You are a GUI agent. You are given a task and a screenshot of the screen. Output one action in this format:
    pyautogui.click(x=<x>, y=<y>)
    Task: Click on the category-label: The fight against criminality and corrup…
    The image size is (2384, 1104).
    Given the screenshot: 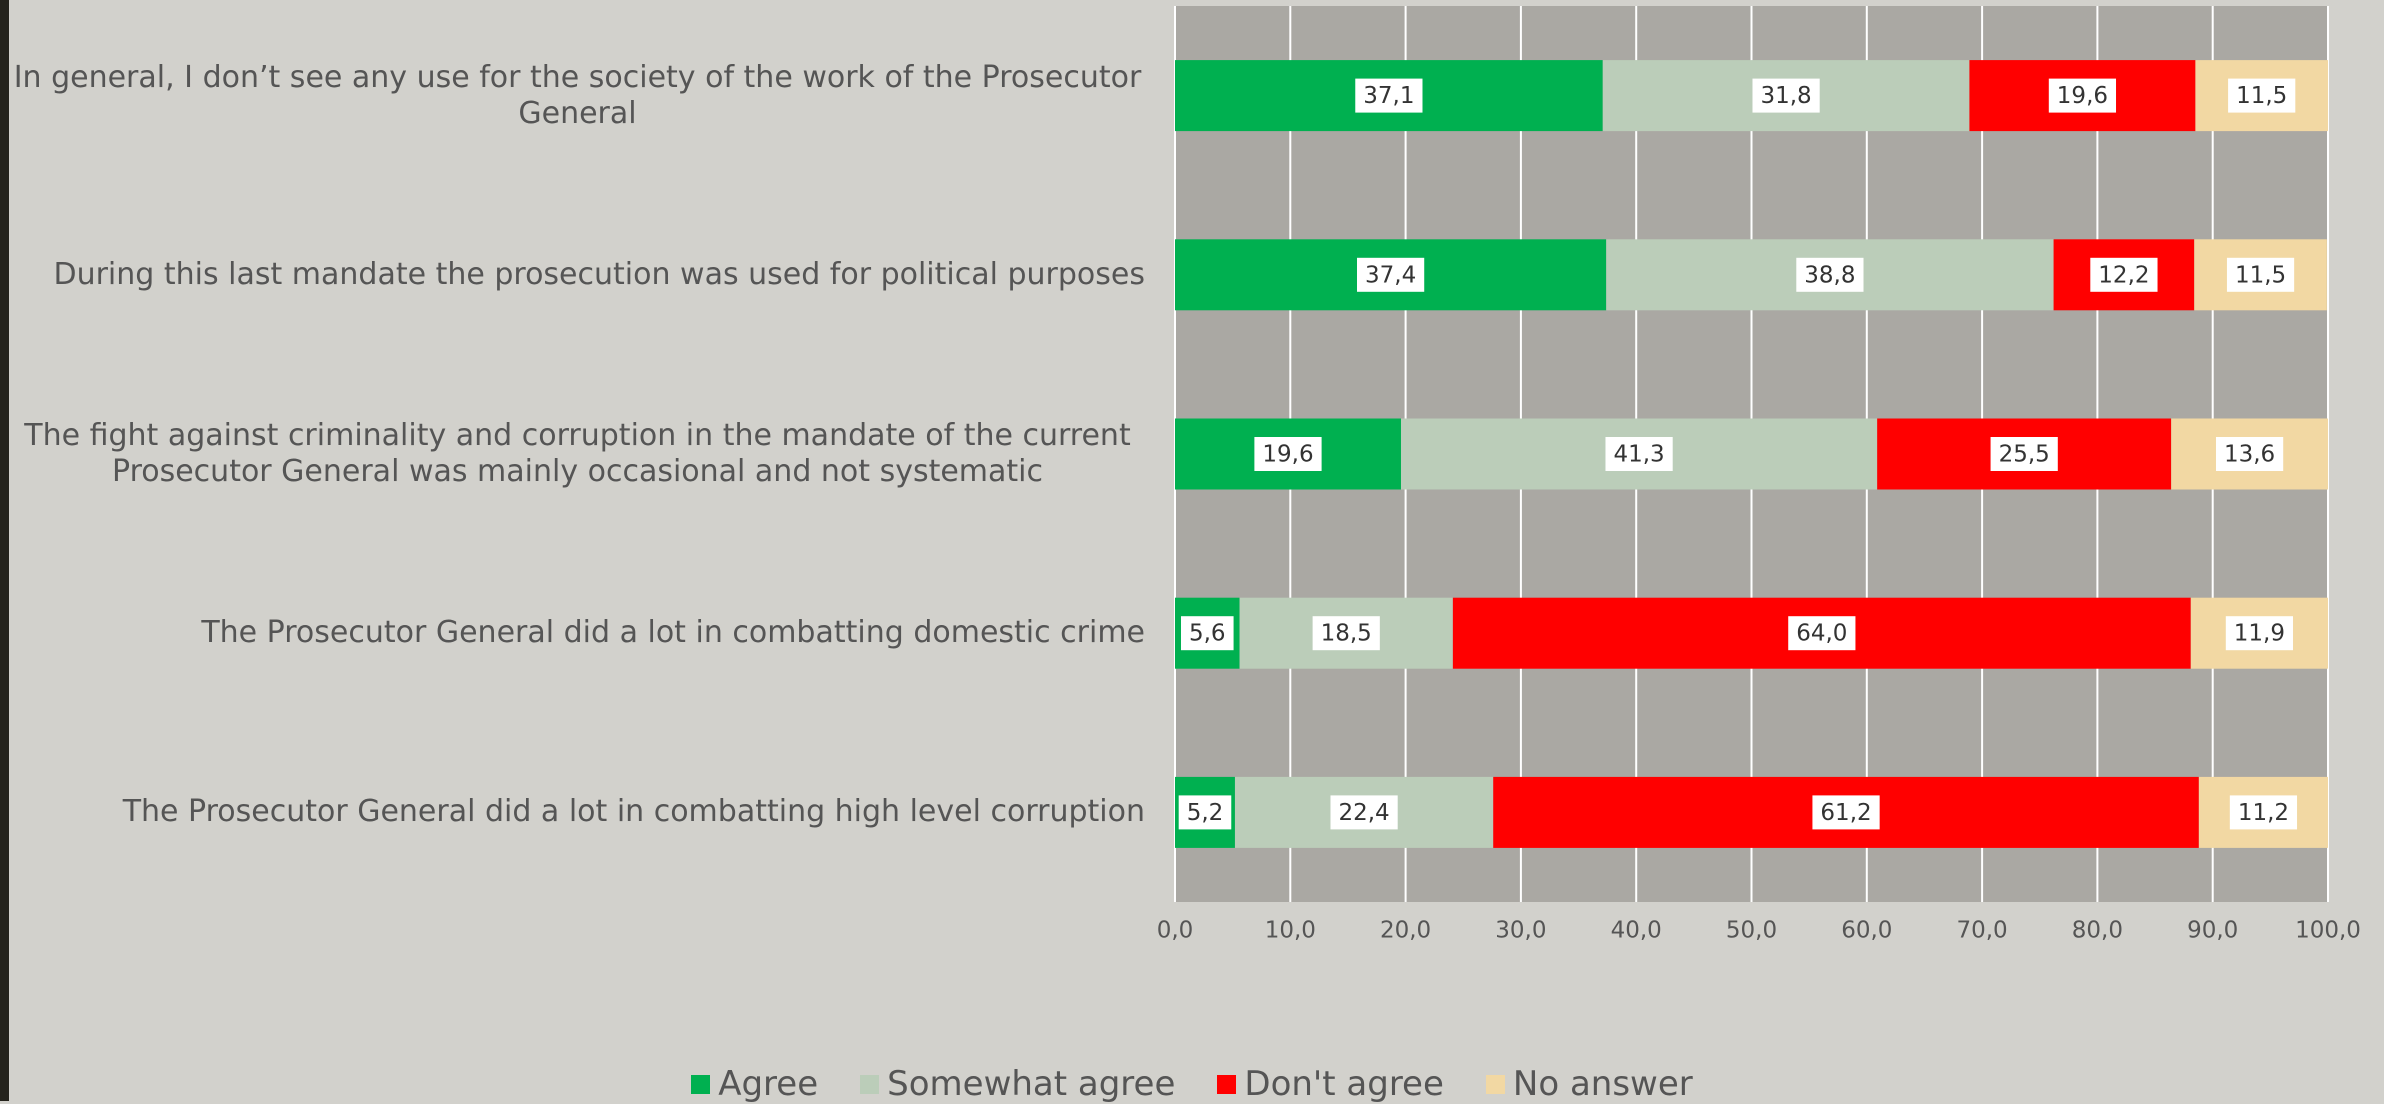 What is the action you would take?
    pyautogui.click(x=577, y=453)
    